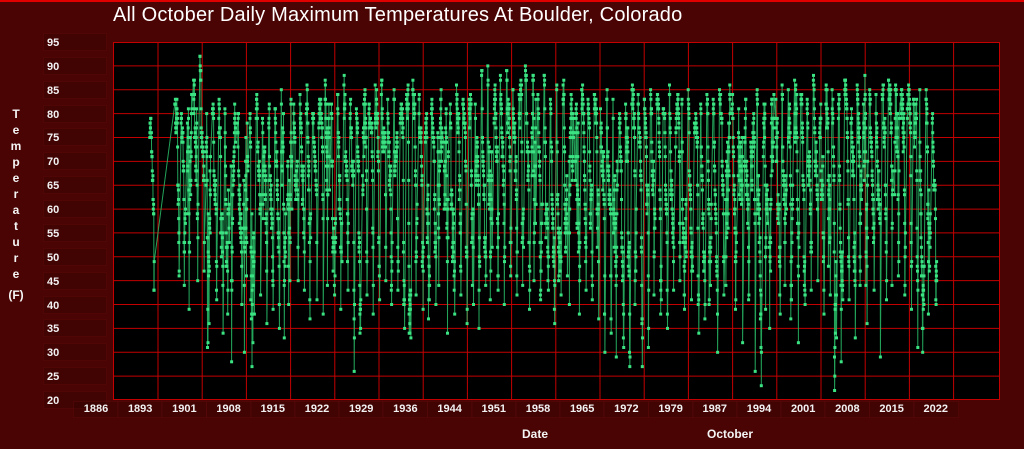 The width and height of the screenshot is (1024, 449). Describe the element at coordinates (75, 256) in the screenshot. I see `y-tick-label: 50` at that location.